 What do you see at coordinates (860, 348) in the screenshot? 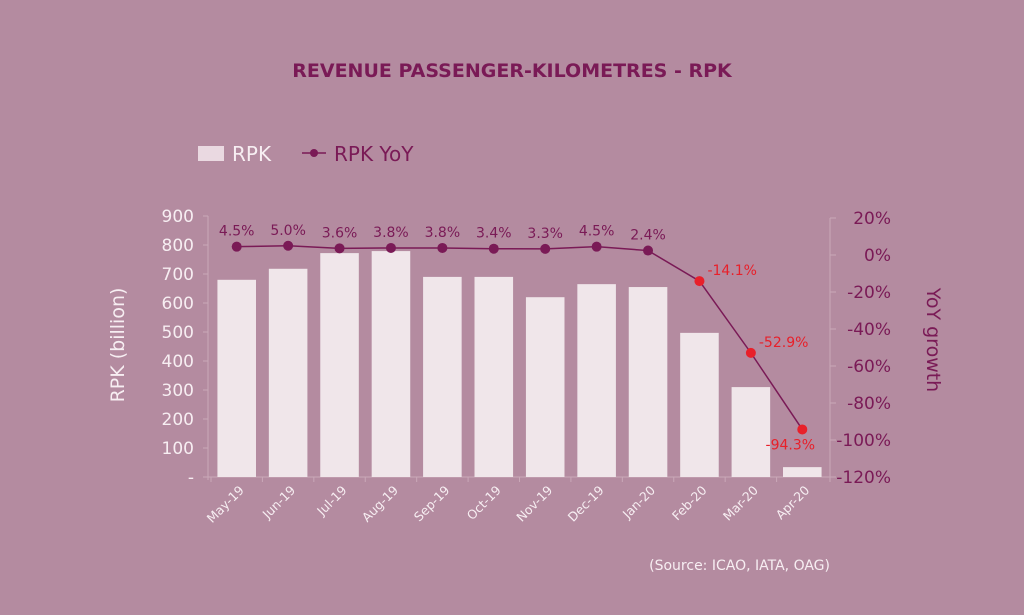
I see `right-y-ticks: 20% 0% -20% -40% -60% -80% -100% -120%` at bounding box center [860, 348].